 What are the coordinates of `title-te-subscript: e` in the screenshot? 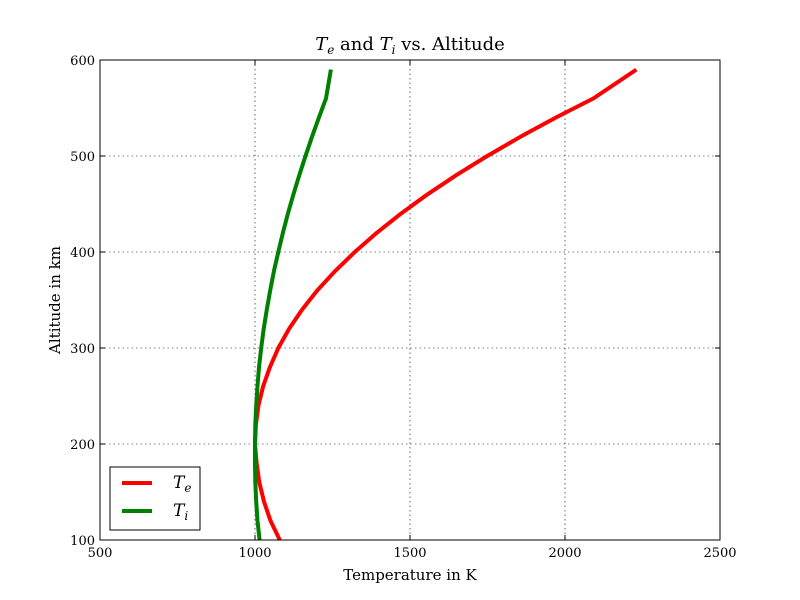 It's located at (330, 50).